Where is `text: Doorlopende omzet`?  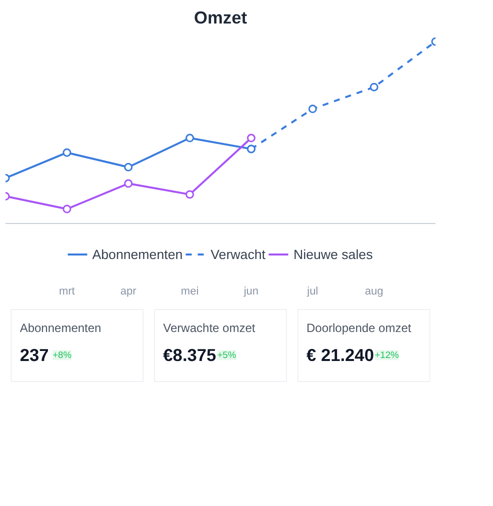 text: Doorlopende omzet is located at coordinates (359, 327).